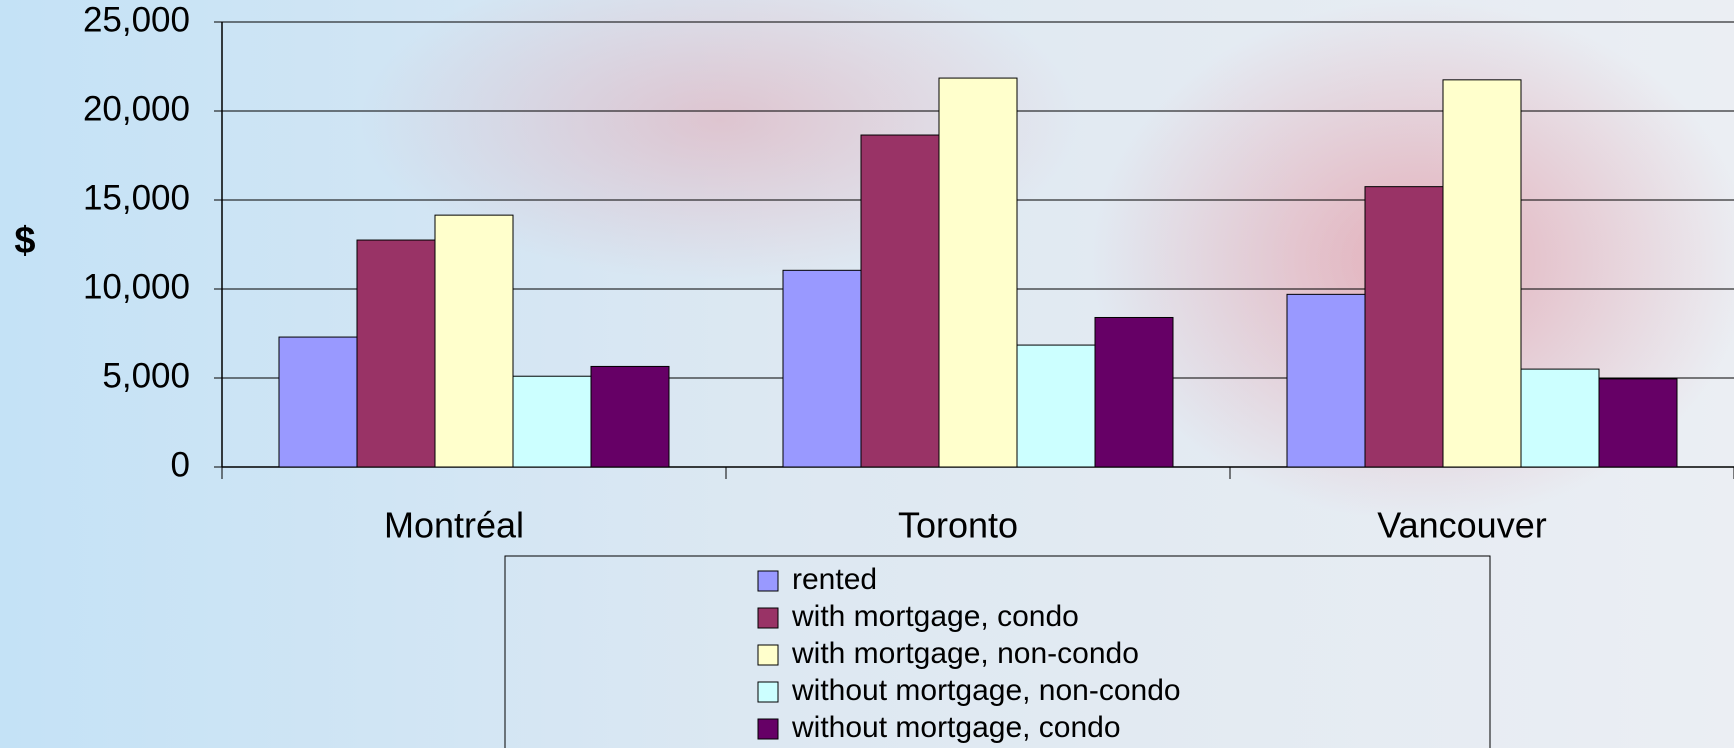  I want to click on x-tick-label: Montréal, so click(454, 525).